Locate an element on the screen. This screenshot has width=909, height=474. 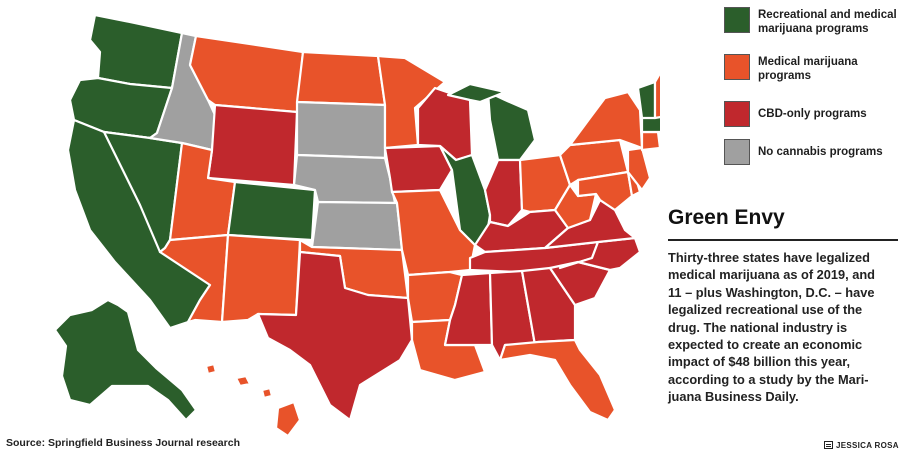
state-mi-up is located at coordinates (476, 93).